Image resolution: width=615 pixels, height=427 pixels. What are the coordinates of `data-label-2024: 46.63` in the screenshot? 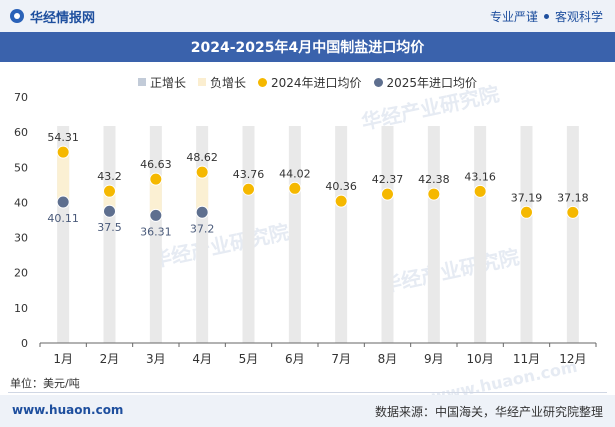 It's located at (156, 164).